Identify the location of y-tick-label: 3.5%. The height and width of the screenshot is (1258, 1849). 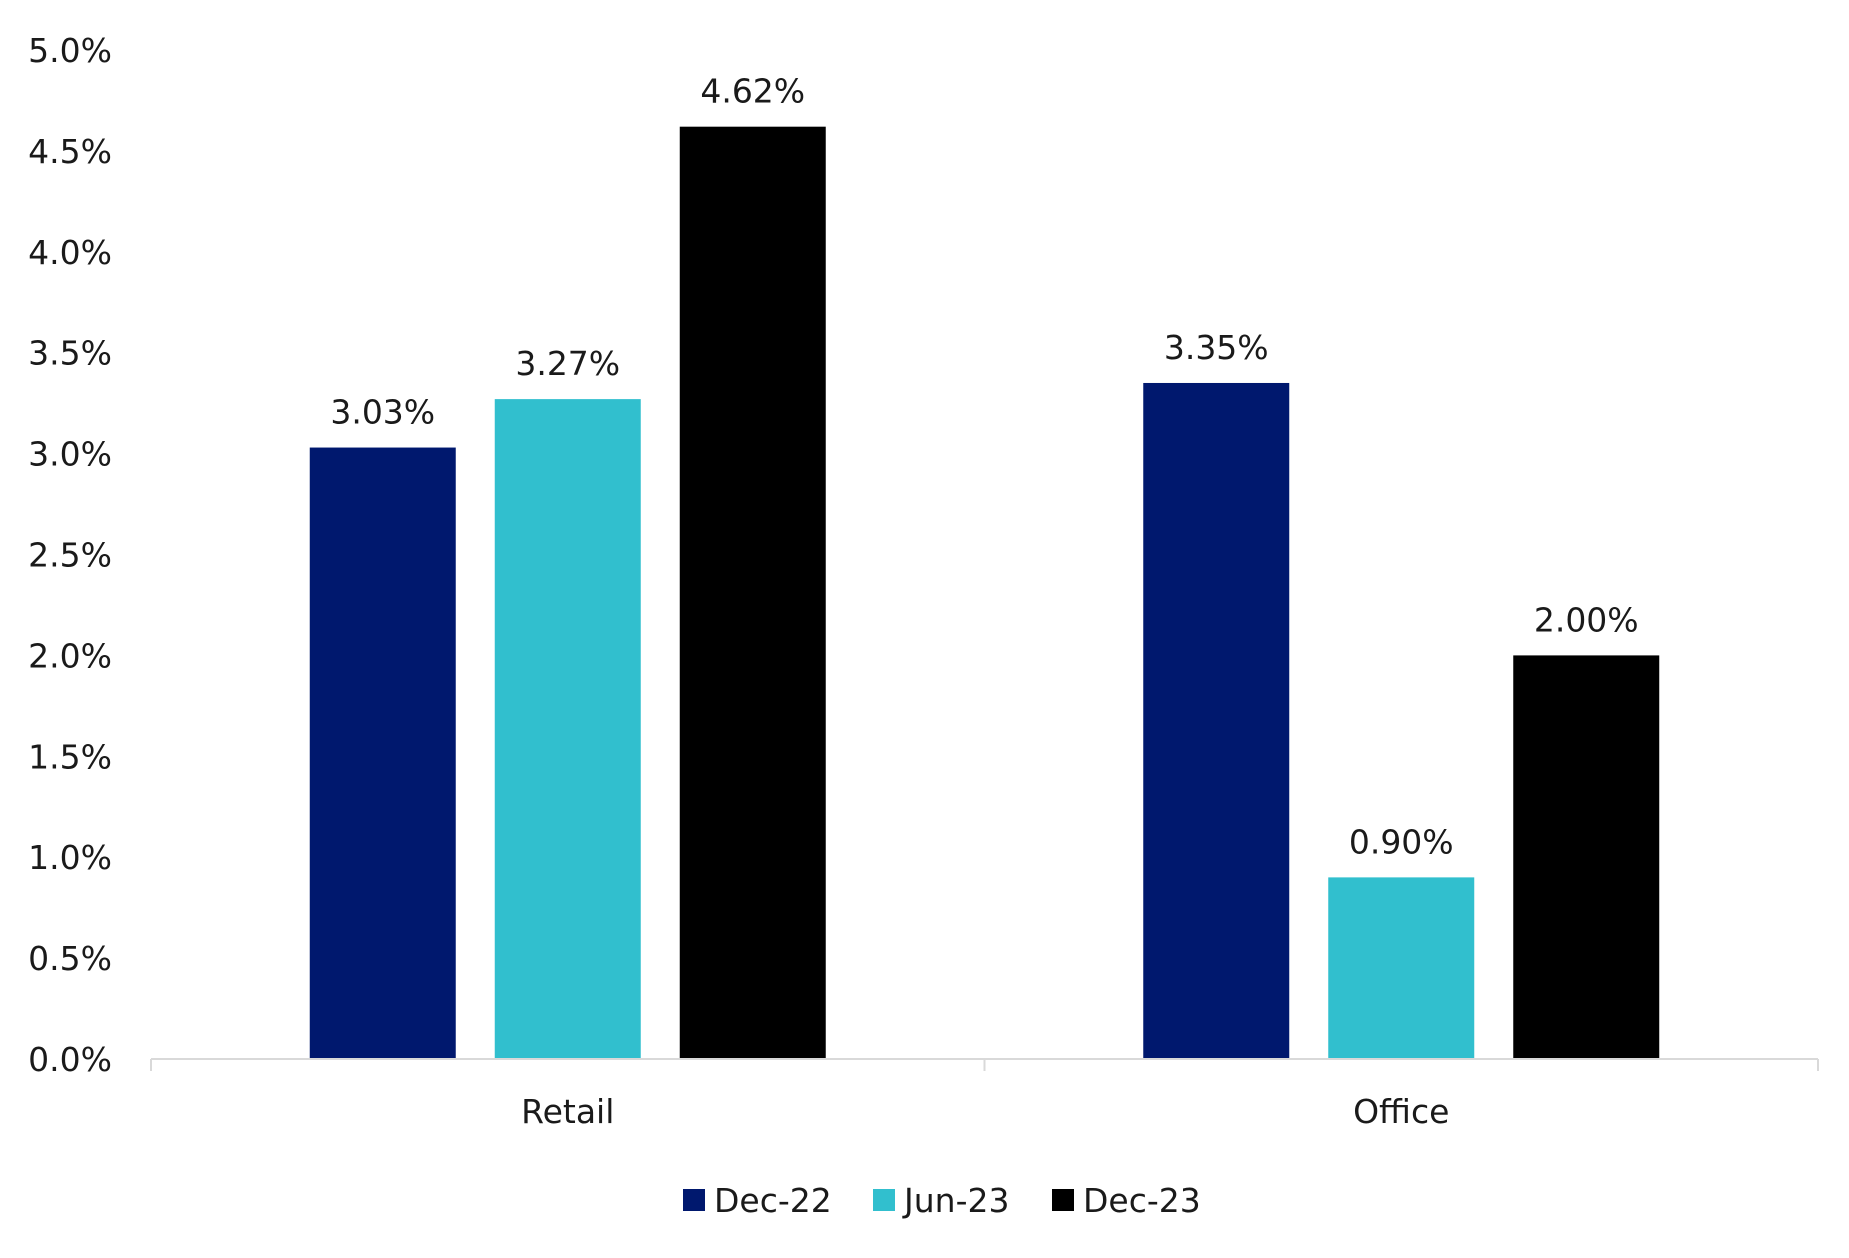
(70, 353).